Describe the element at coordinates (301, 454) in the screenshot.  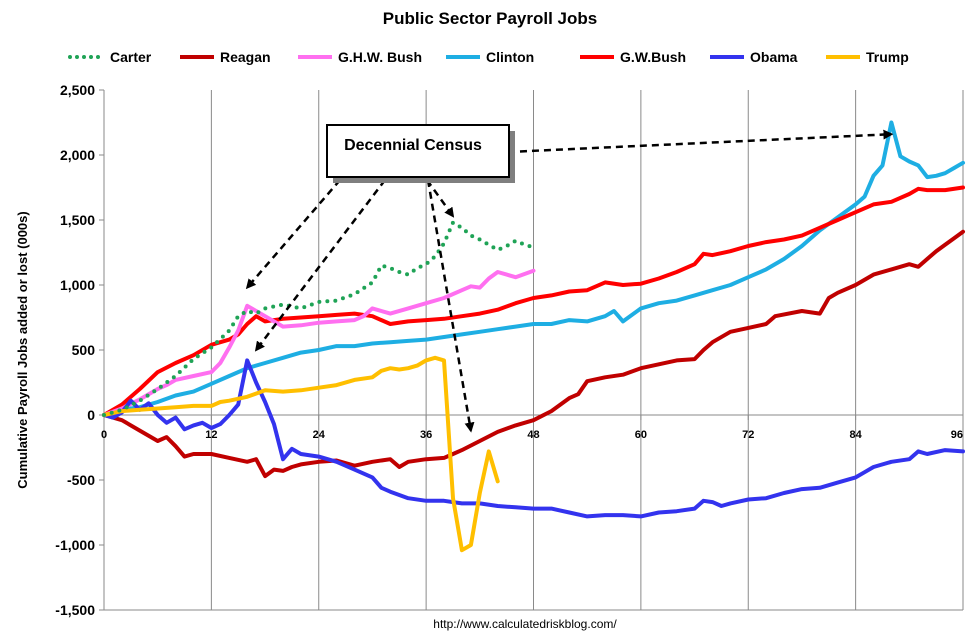
I see `series-line-trump` at that location.